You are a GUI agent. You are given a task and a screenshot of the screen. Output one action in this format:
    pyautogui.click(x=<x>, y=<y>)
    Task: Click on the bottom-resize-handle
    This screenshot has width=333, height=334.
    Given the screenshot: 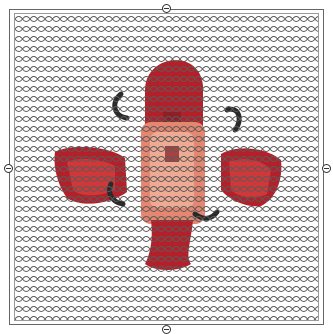 What is the action you would take?
    pyautogui.click(x=166, y=329)
    